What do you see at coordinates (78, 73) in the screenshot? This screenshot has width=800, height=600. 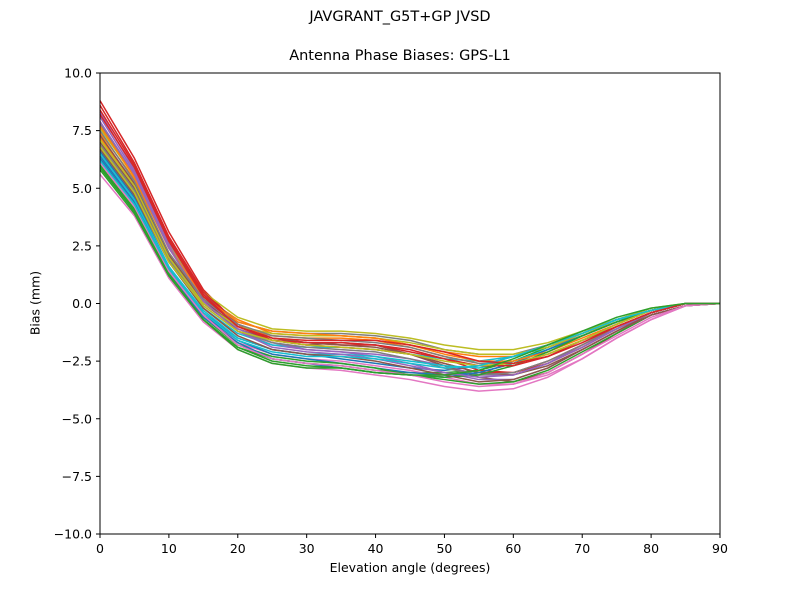 I see `y-tick-label: 10.0` at bounding box center [78, 73].